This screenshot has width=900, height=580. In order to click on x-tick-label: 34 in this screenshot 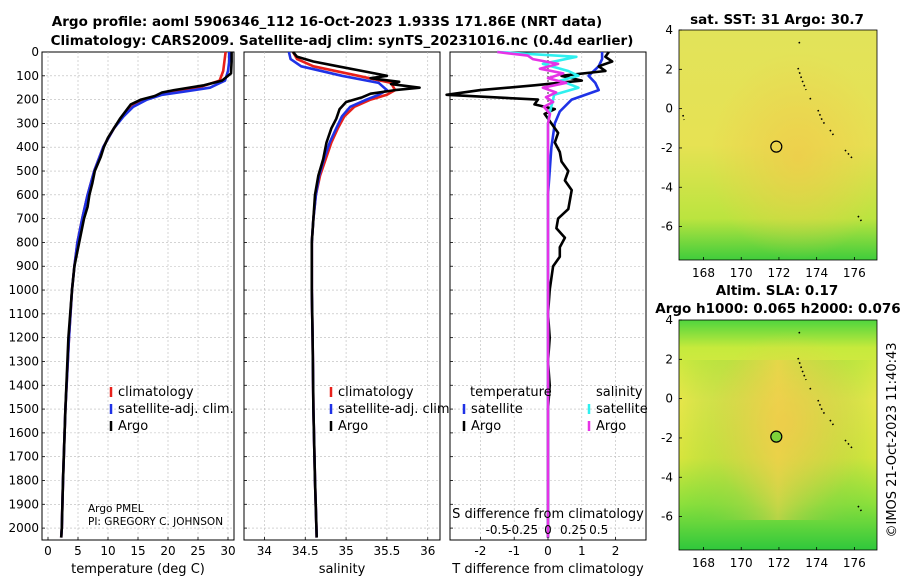, I will do `click(264, 551)`.